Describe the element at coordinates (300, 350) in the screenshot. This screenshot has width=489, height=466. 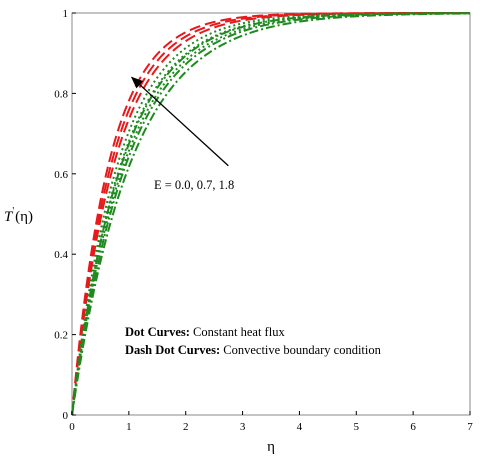
I see `legend-dash-dot-rest: Convective boundary condition` at that location.